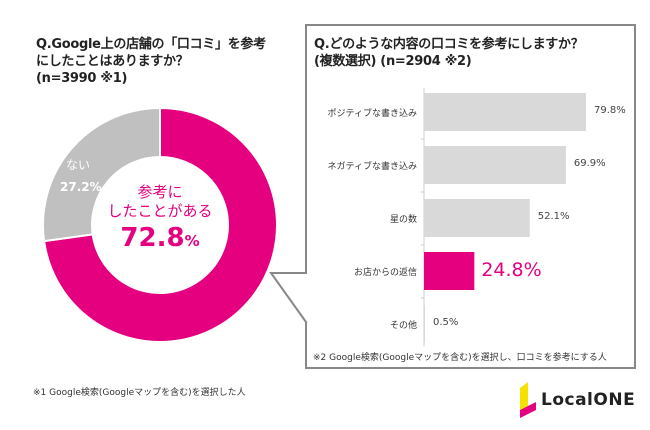 The image size is (650, 430). Describe the element at coordinates (81, 187) in the screenshot. I see `no-value-label: 27.2%` at that location.